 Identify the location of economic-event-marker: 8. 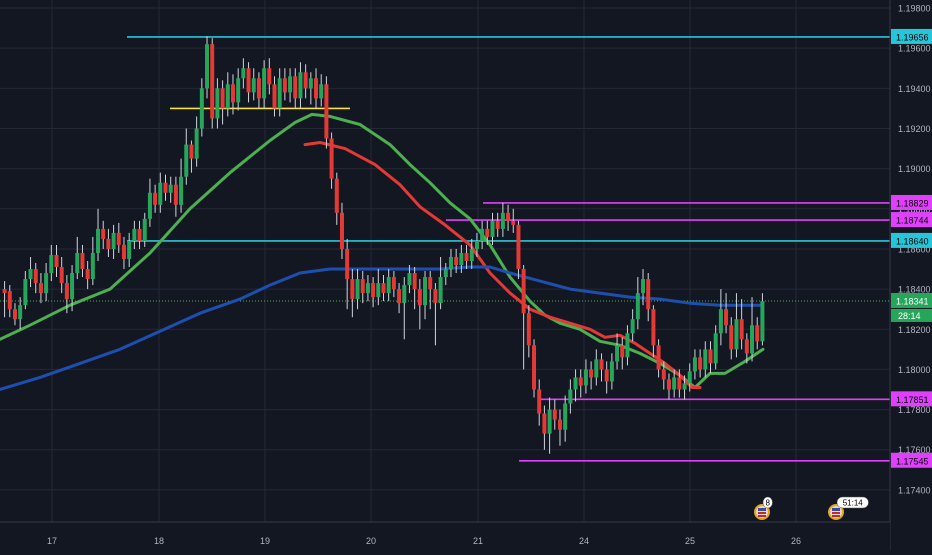
(763, 508).